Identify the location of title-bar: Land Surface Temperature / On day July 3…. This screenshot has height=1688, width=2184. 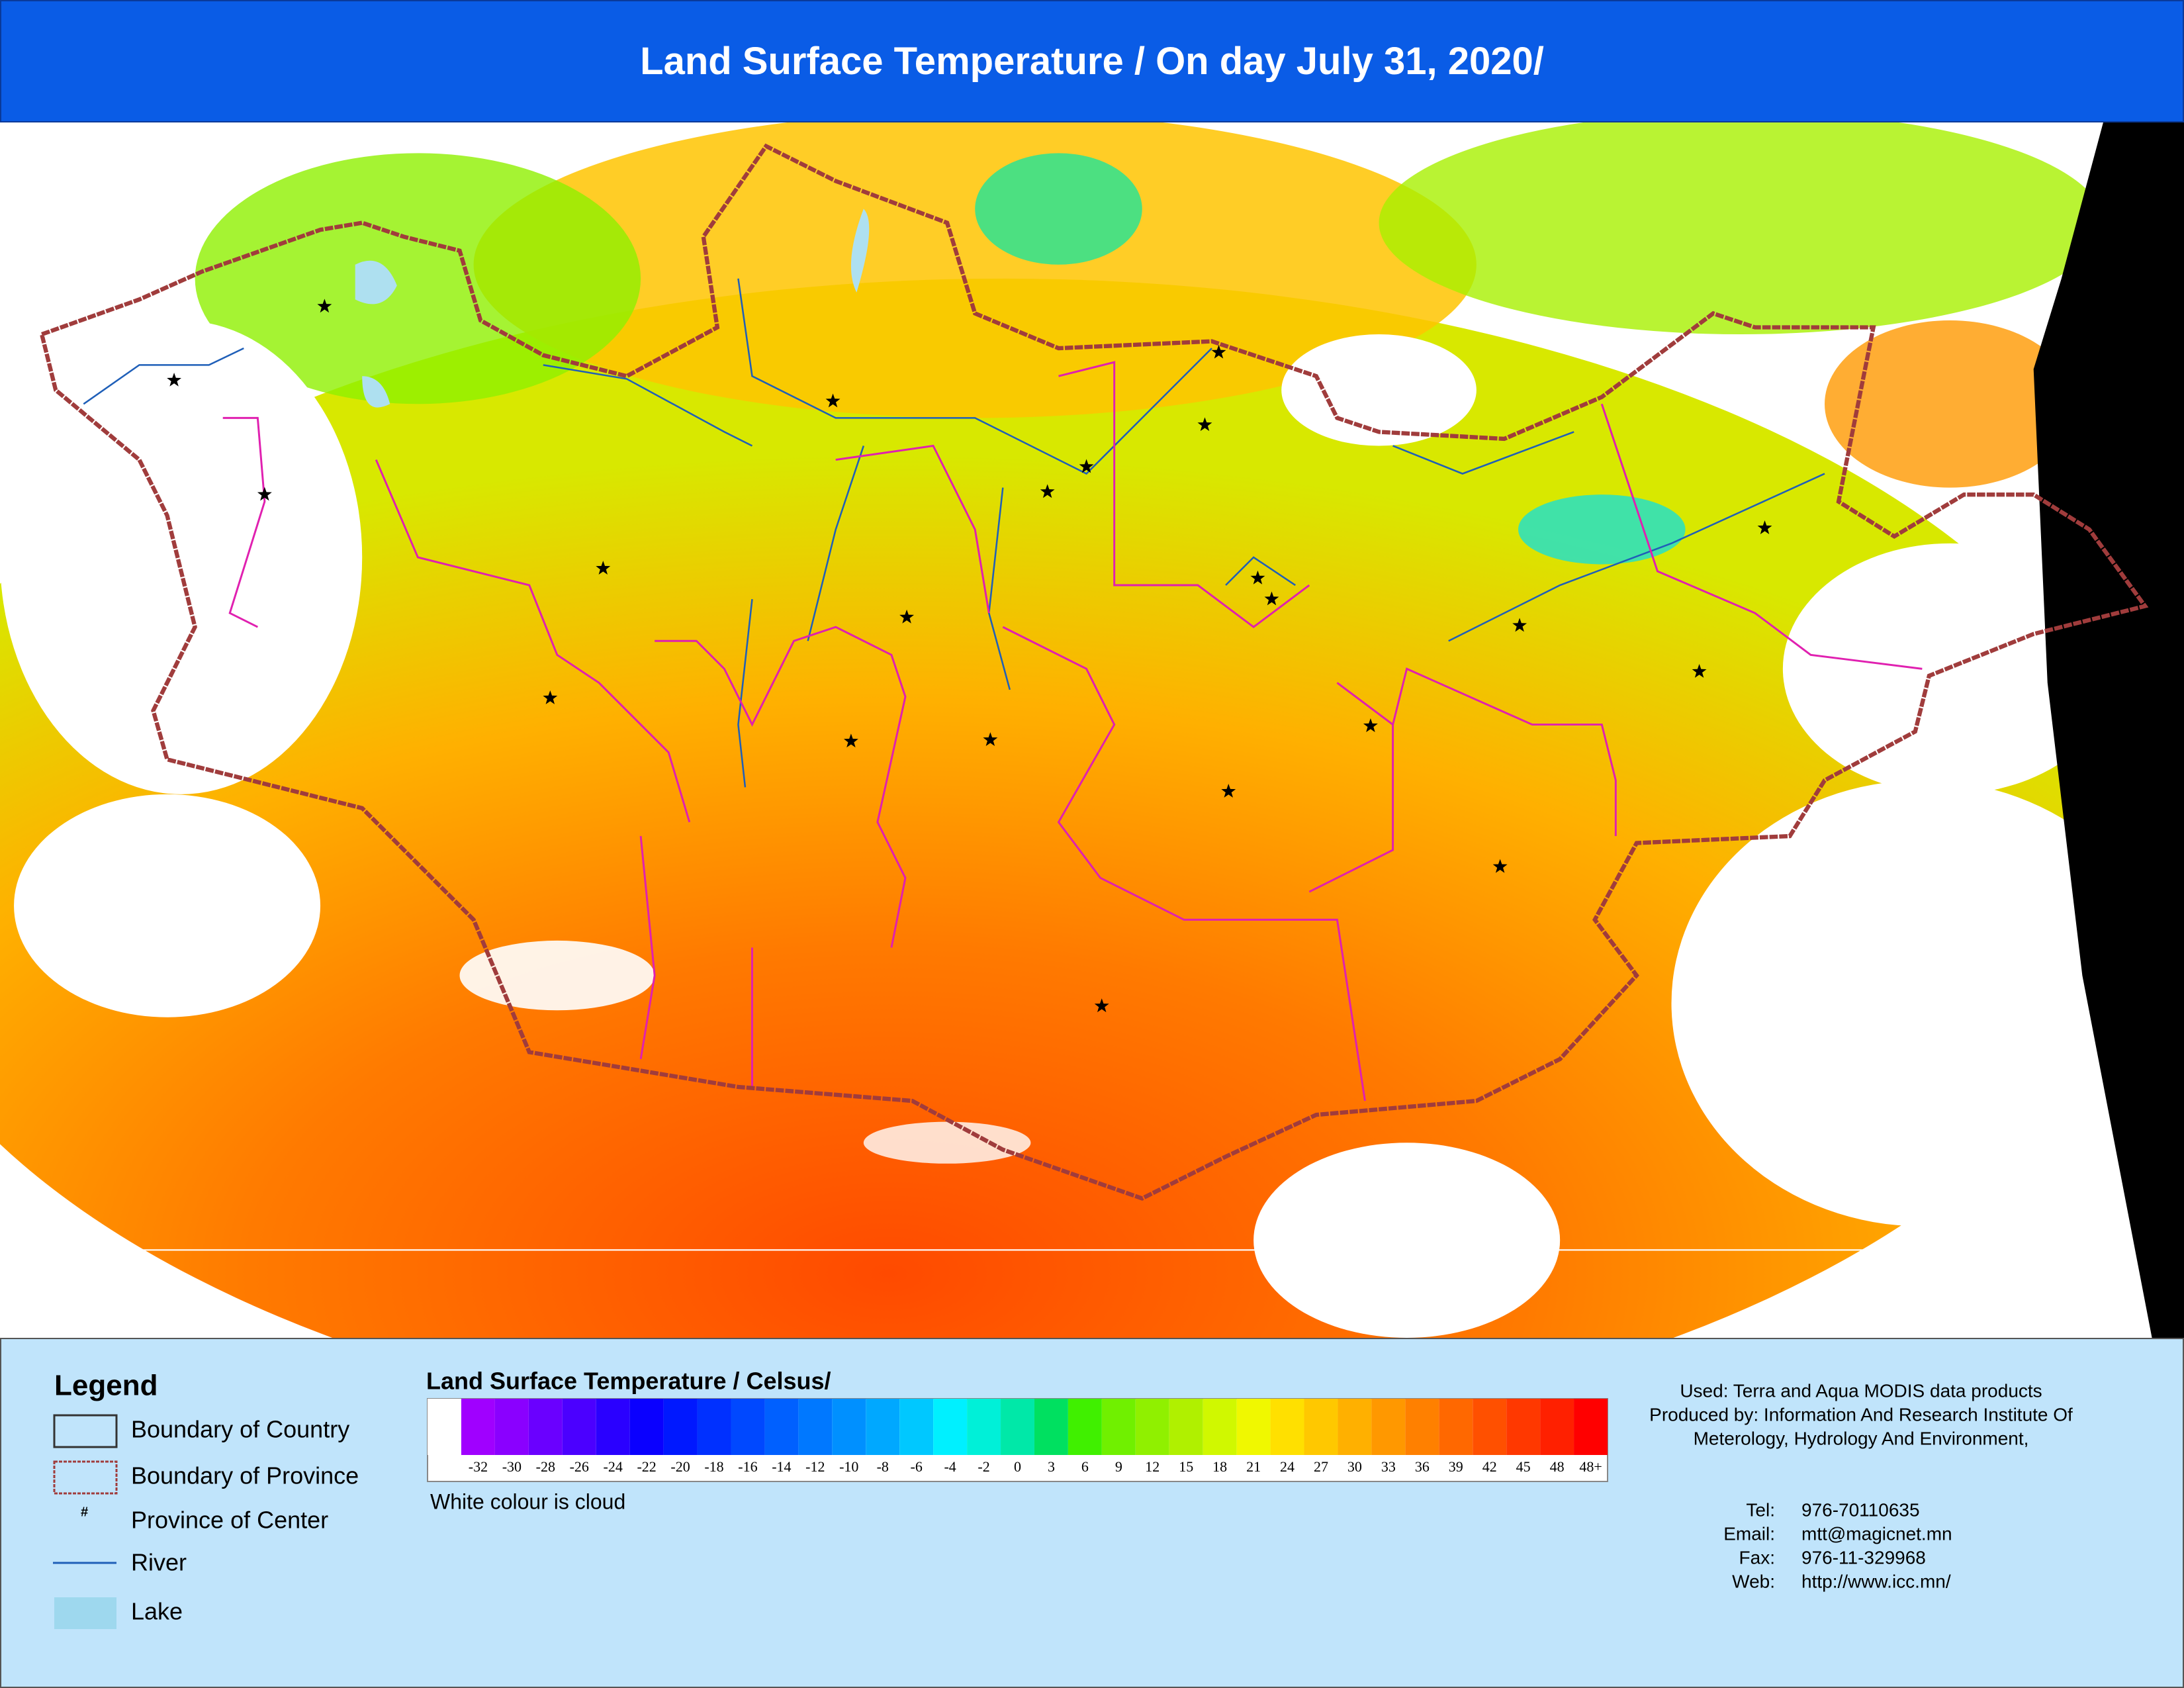
(1092, 61).